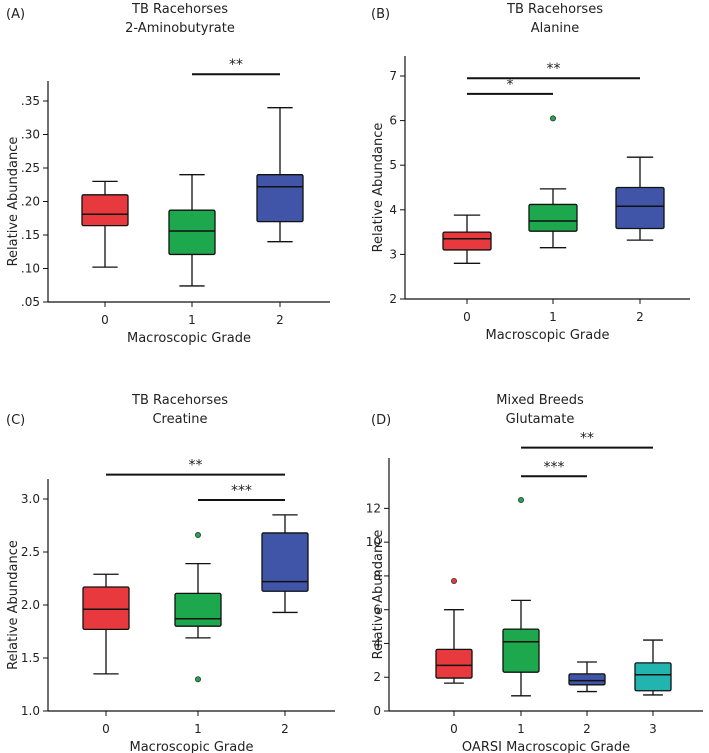 This screenshot has height=753, width=709. What do you see at coordinates (380, 14) in the screenshot?
I see `panel-label: (B)` at bounding box center [380, 14].